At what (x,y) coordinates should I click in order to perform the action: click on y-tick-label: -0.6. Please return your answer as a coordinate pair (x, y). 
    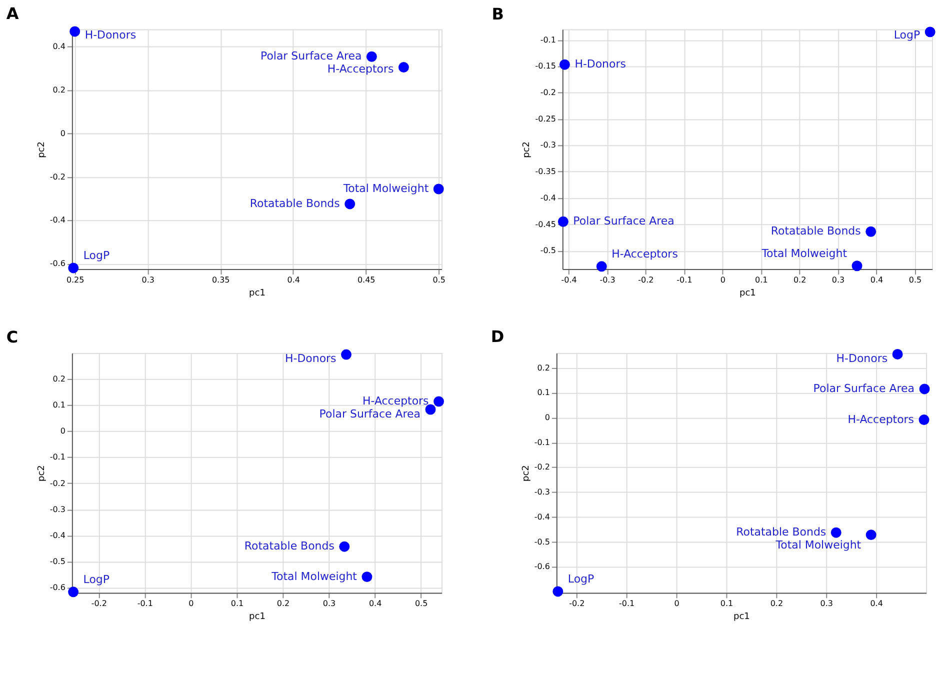
    Looking at the image, I should click on (542, 567).